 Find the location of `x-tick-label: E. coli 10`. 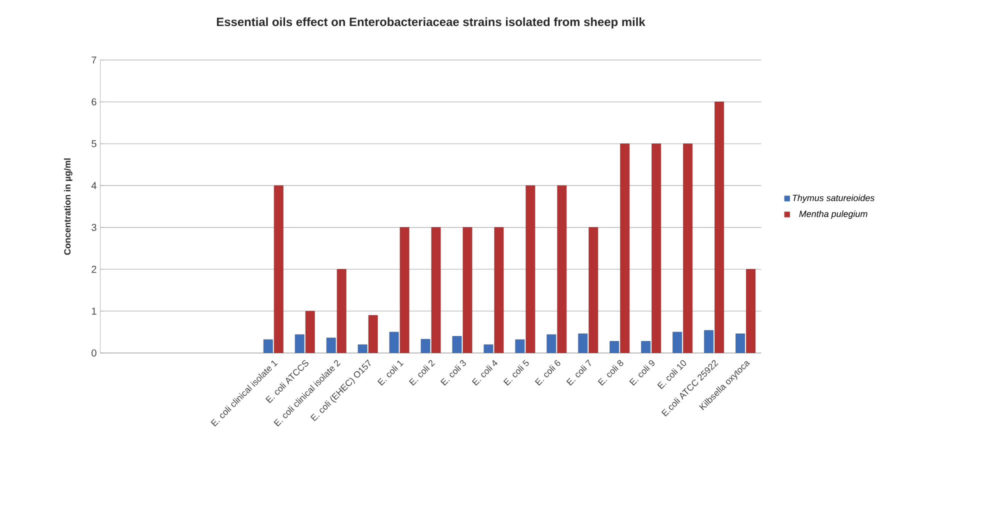

x-tick-label: E. coli 10 is located at coordinates (671, 375).